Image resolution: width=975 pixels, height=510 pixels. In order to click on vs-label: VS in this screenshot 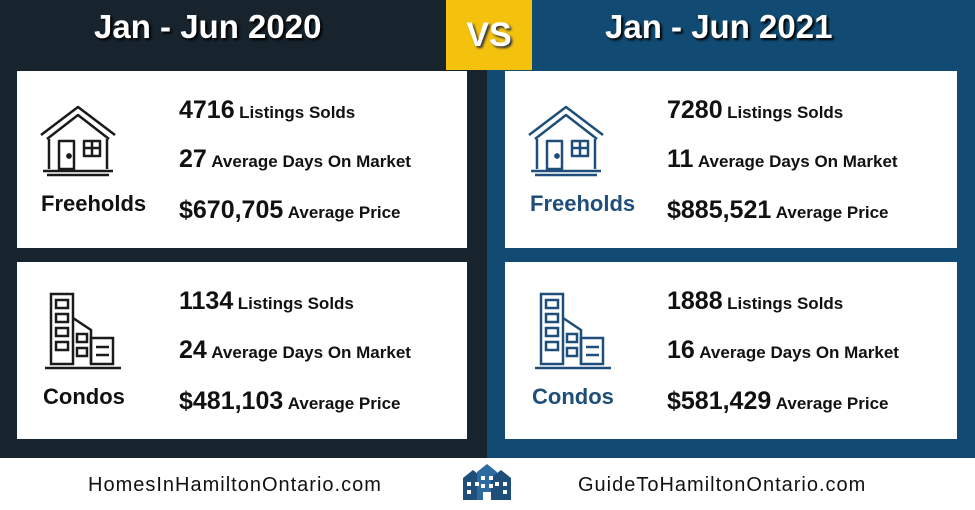, I will do `click(489, 35)`.